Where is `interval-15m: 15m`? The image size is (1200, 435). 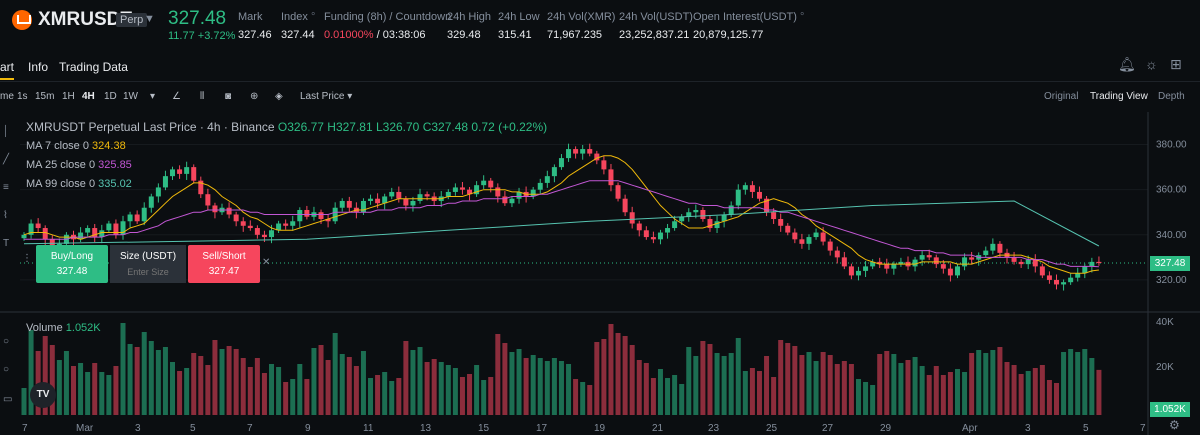
interval-15m: 15m is located at coordinates (45, 96).